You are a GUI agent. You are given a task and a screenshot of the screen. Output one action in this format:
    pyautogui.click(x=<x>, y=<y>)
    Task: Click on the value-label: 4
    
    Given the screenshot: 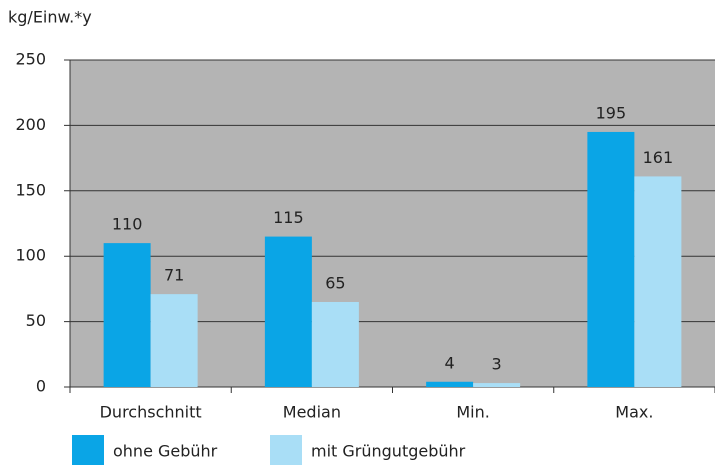 What is the action you would take?
    pyautogui.click(x=450, y=362)
    